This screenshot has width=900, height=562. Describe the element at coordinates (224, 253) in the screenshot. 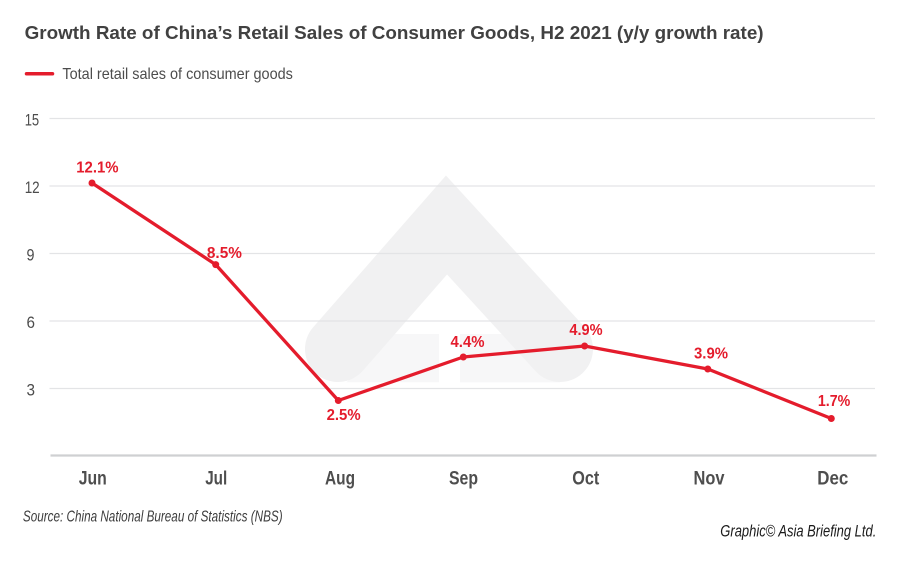

I see `svg-text: 8.5%` at that location.